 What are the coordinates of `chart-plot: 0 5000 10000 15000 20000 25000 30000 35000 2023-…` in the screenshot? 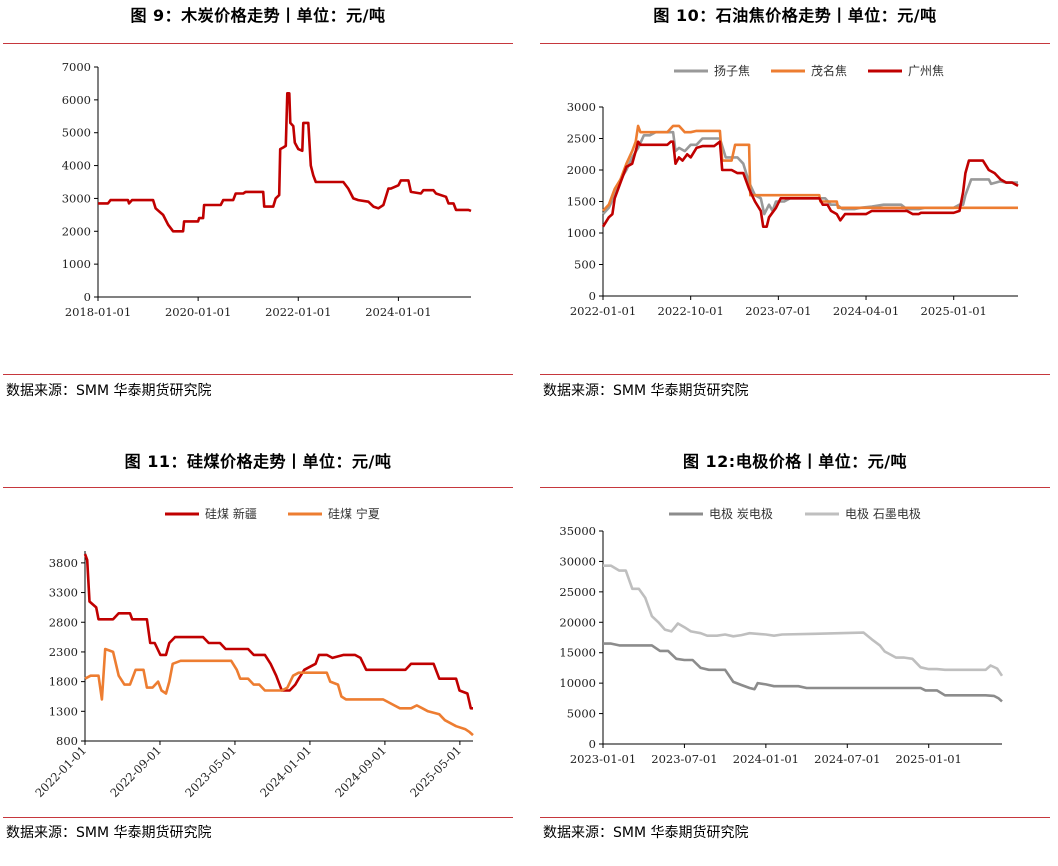 It's located at (781, 636).